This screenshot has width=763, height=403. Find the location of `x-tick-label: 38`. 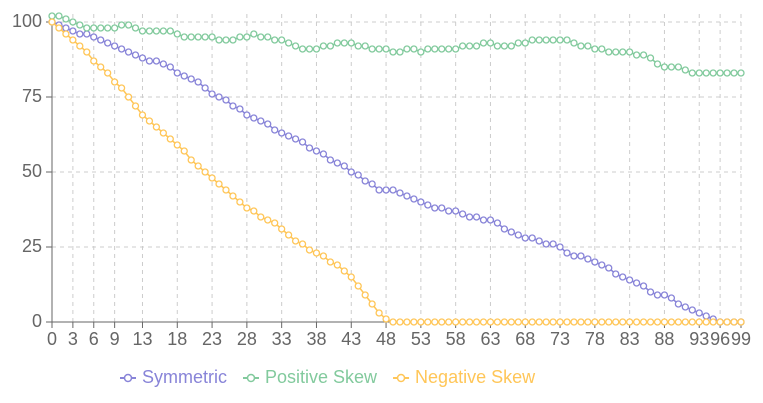

x-tick-label: 38 is located at coordinates (316, 339).